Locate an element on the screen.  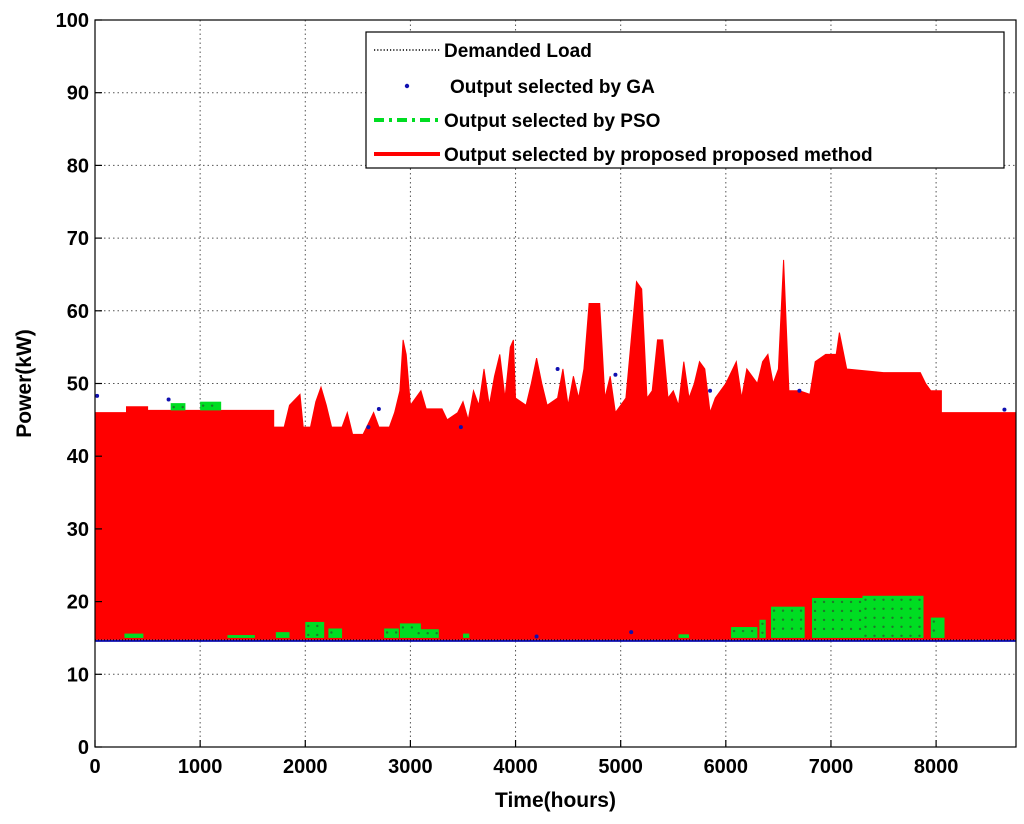
x-tick-label: 5000 is located at coordinates (620, 767).